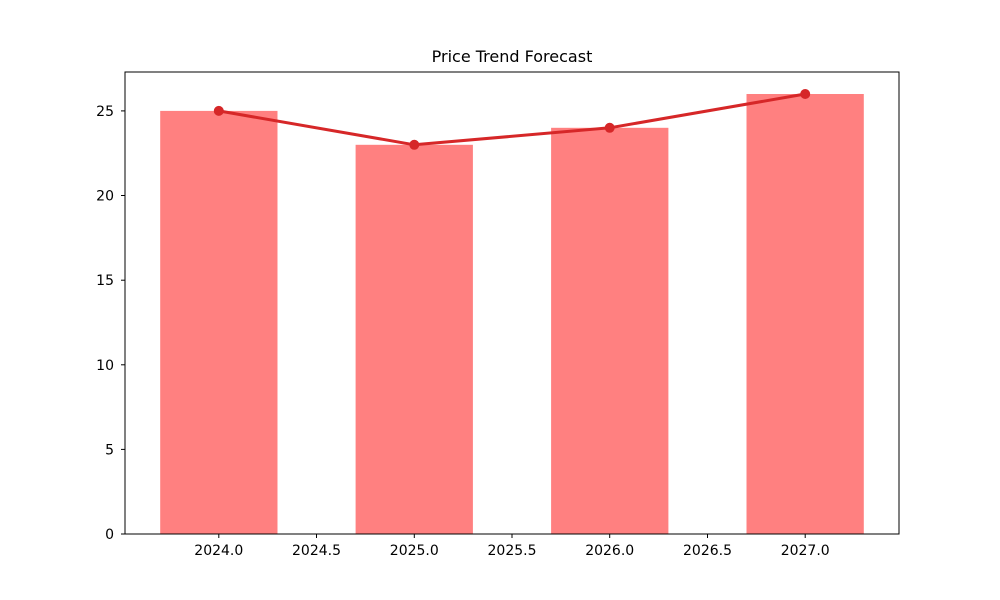 The height and width of the screenshot is (600, 1000). I want to click on bar-2025, so click(414, 339).